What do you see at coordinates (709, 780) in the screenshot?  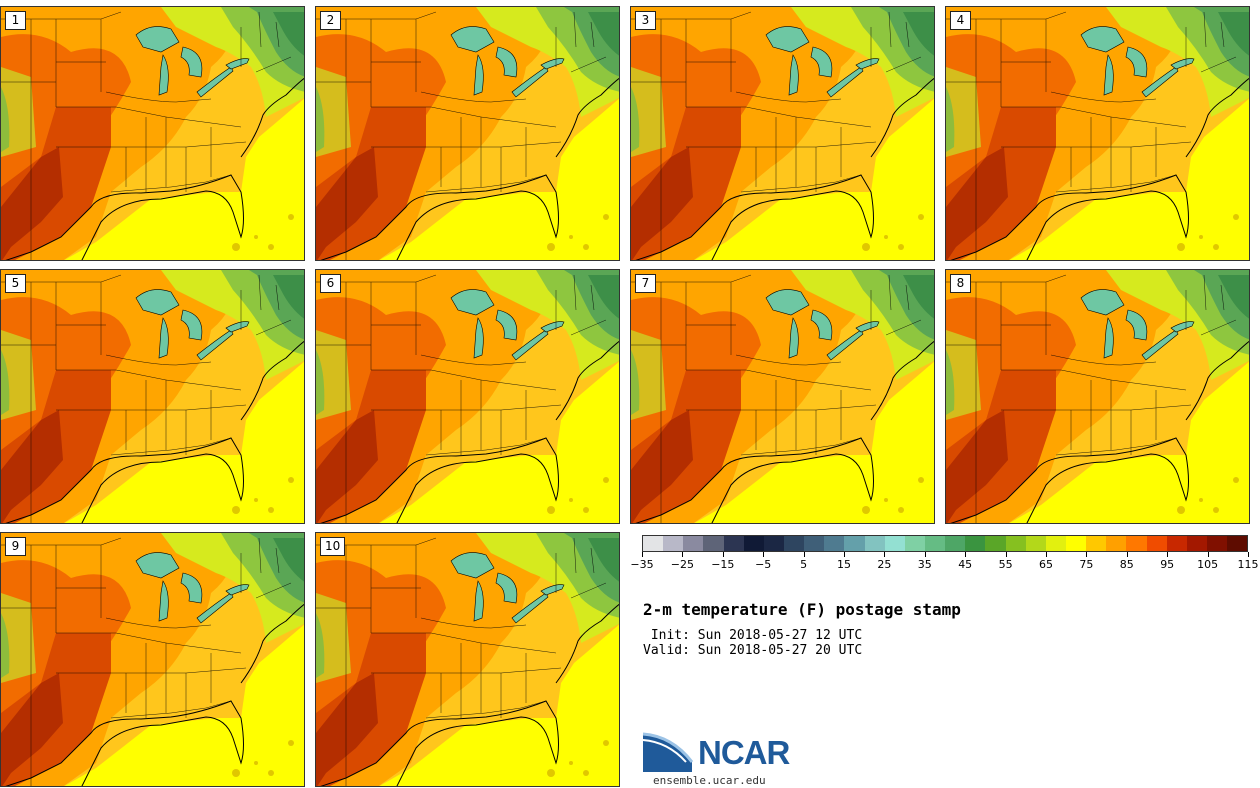 I see `site-url: ensemble.ucar.edu` at bounding box center [709, 780].